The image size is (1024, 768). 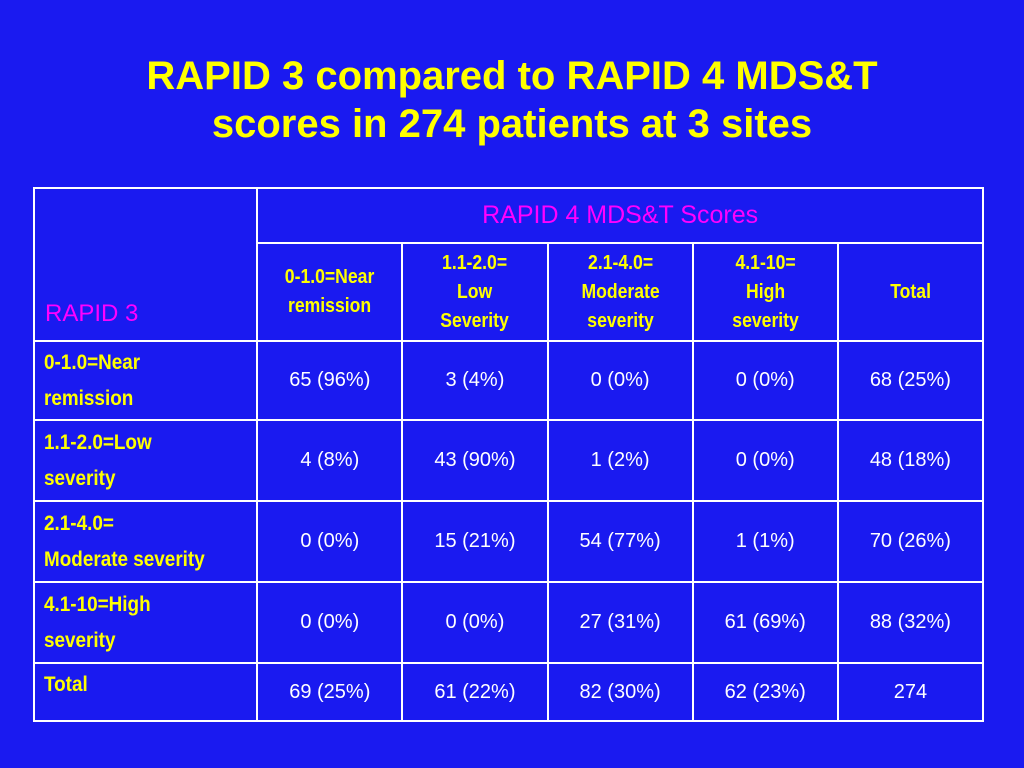 What do you see at coordinates (330, 692) in the screenshot?
I see `table-cell: 69 (25%)` at bounding box center [330, 692].